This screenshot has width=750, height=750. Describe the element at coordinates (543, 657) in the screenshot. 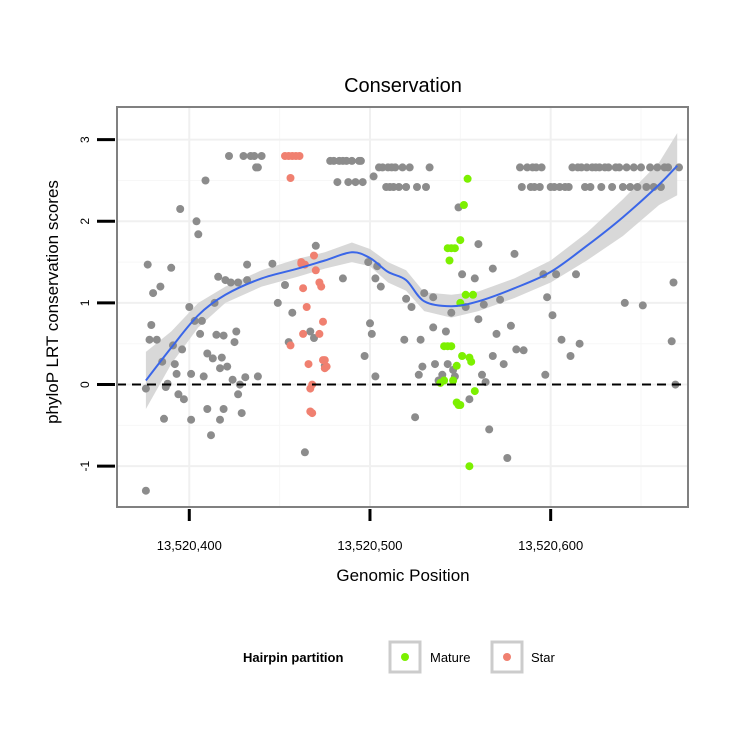

I see `legend-label-star: Star` at that location.